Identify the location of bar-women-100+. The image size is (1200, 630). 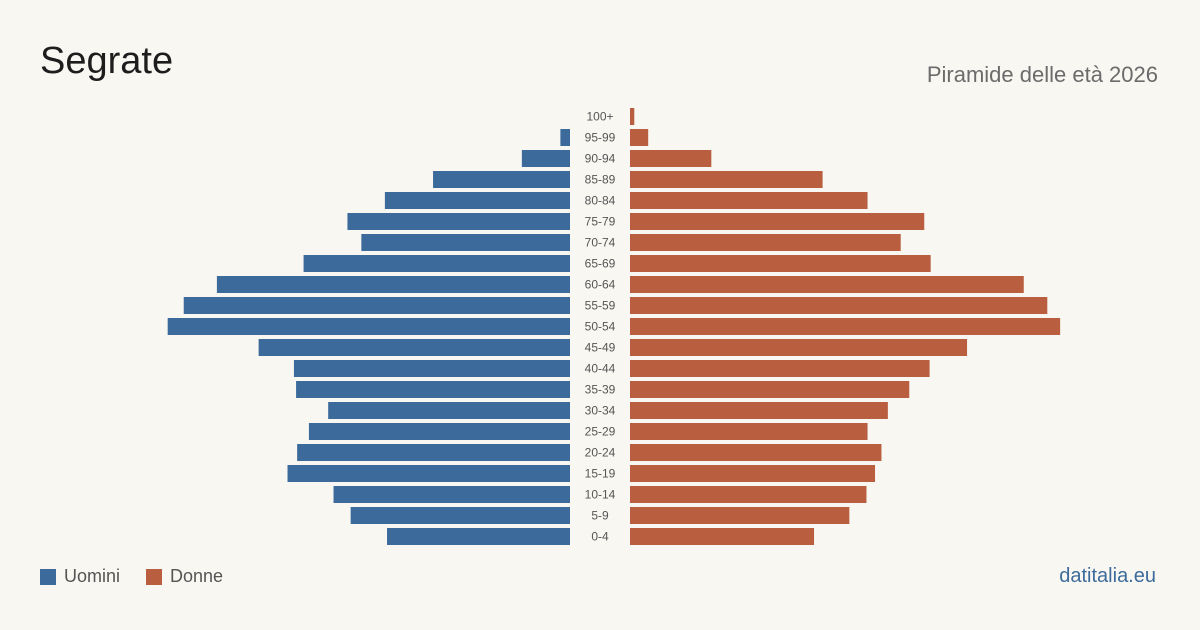
(632, 116).